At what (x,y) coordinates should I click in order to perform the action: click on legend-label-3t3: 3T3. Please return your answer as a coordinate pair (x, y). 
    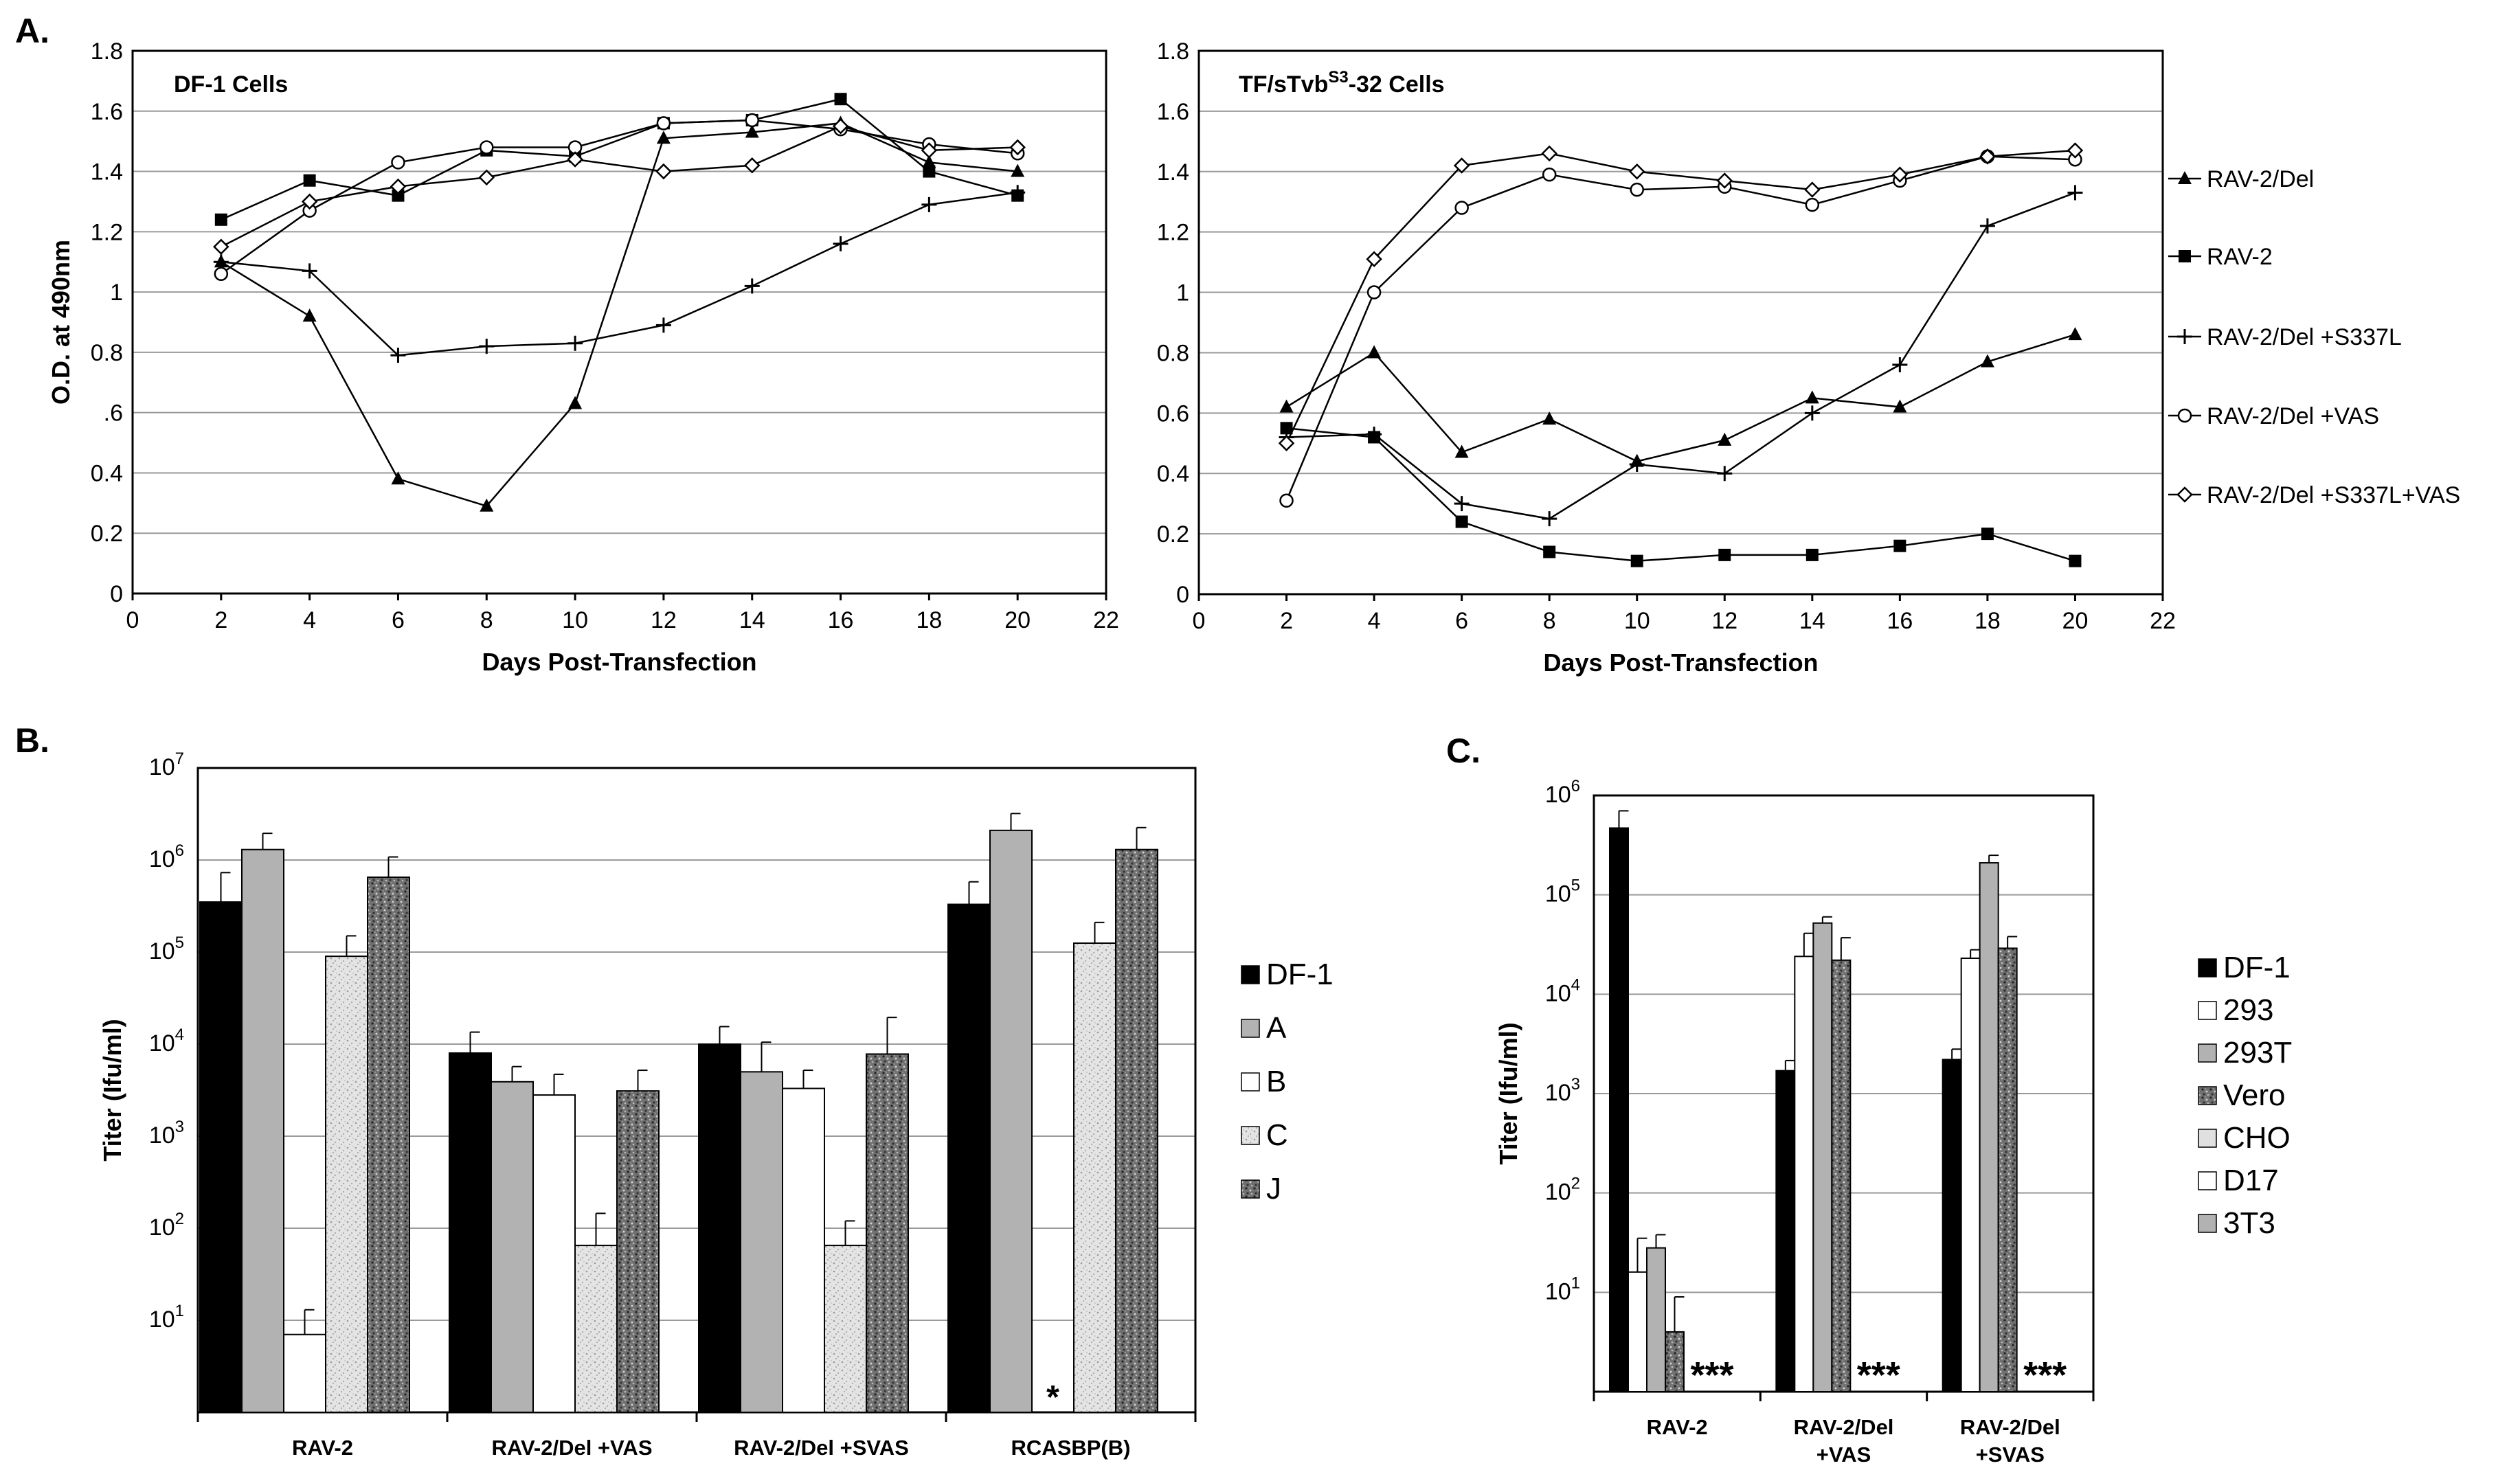
    Looking at the image, I should click on (2249, 1223).